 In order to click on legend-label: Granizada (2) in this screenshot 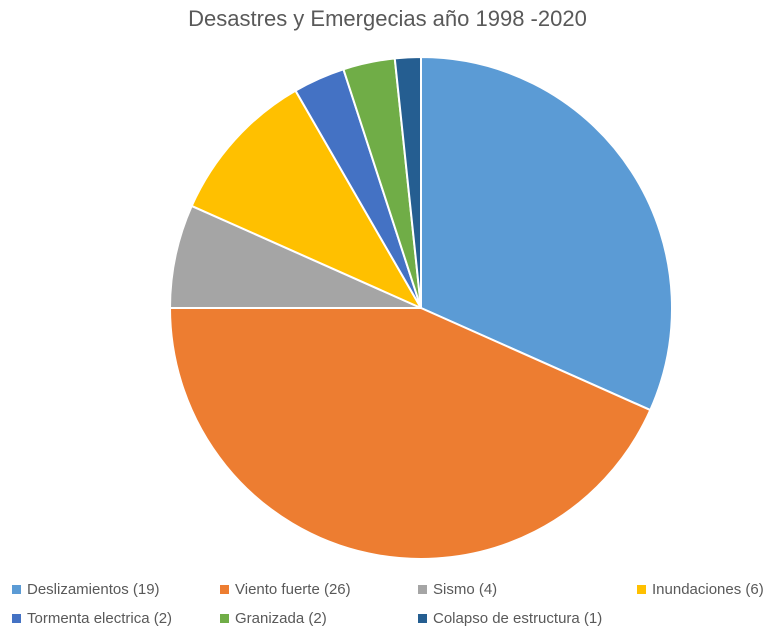, I will do `click(281, 618)`.